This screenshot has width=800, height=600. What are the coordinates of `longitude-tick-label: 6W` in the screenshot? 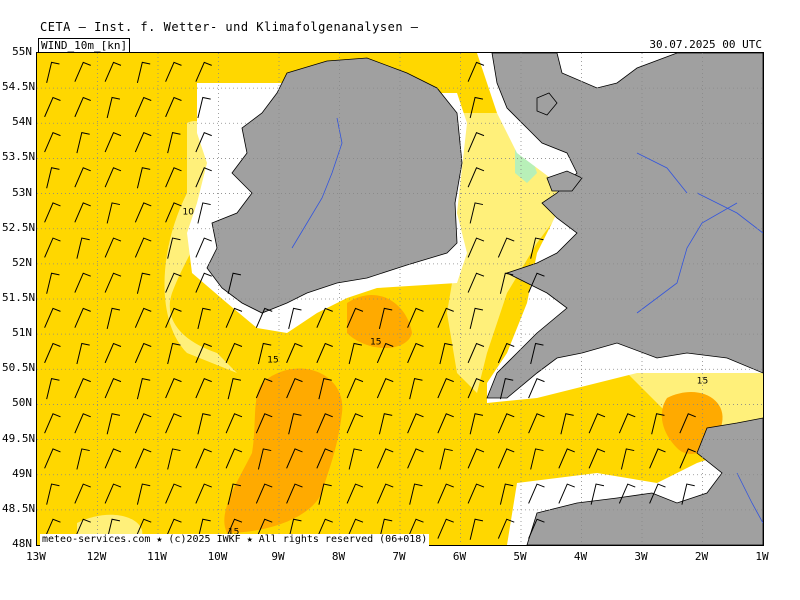 It's located at (459, 556).